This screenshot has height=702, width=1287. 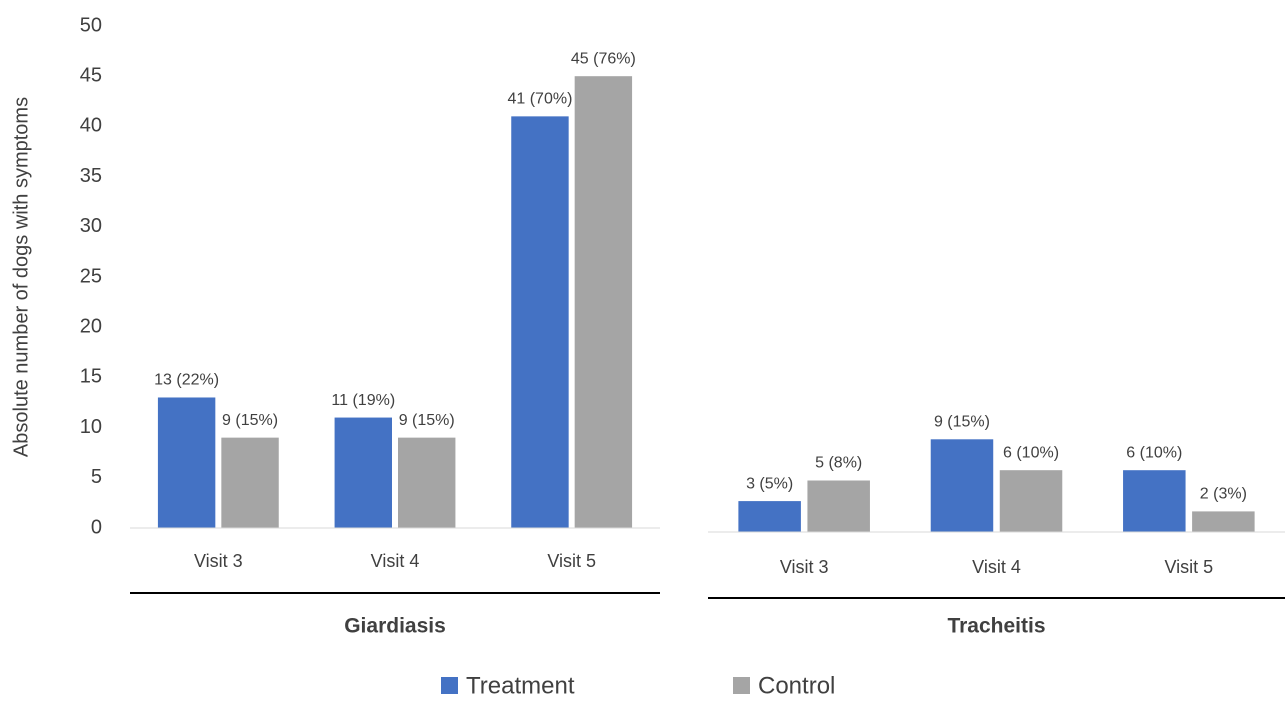 I want to click on y-tick-label: 15, so click(x=91, y=377).